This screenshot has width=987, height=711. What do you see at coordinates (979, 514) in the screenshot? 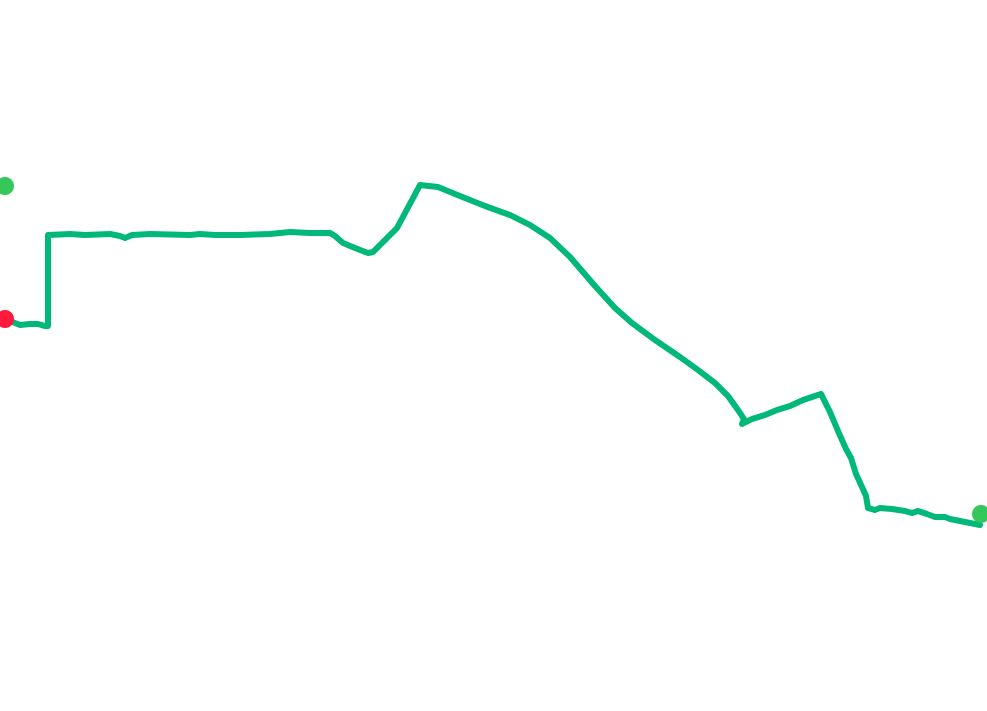
I see `end-marker` at bounding box center [979, 514].